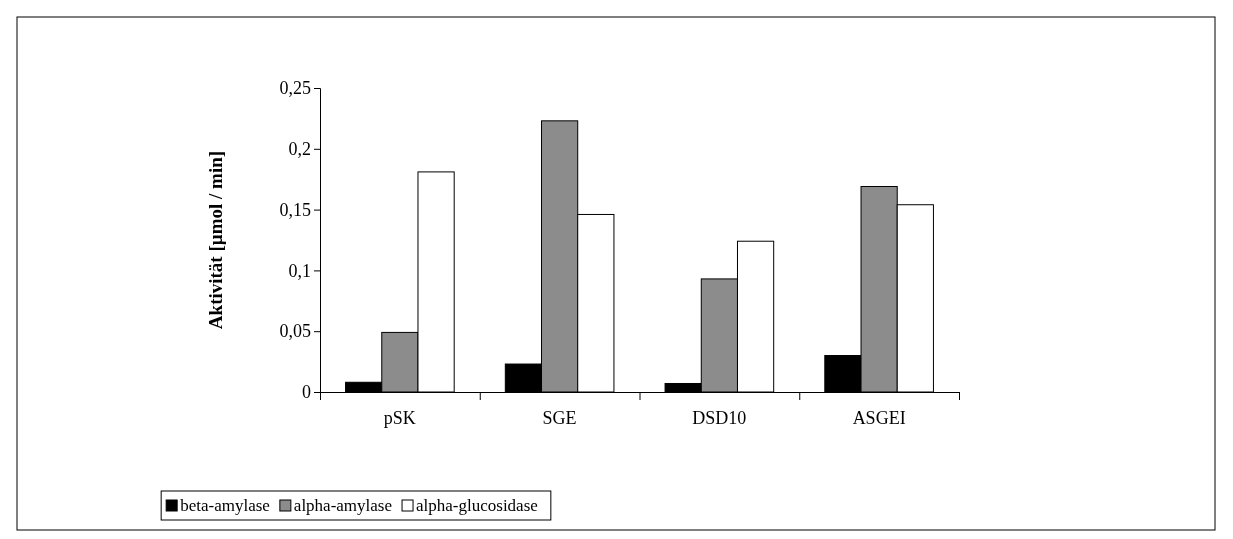 Image resolution: width=1233 pixels, height=539 pixels. Describe the element at coordinates (399, 418) in the screenshot. I see `x-tick-label: pSK` at that location.